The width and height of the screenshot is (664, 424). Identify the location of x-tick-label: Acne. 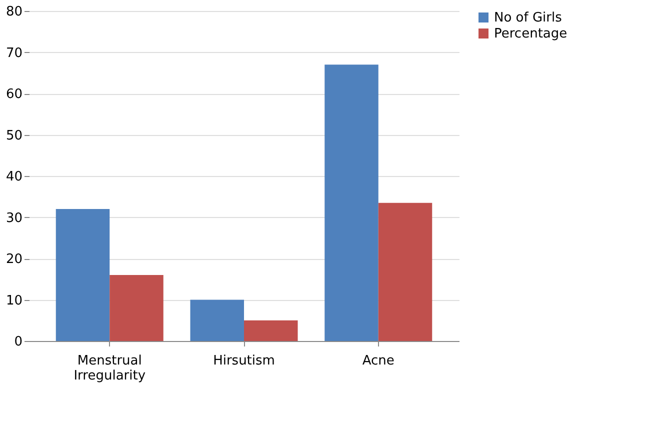
(378, 361).